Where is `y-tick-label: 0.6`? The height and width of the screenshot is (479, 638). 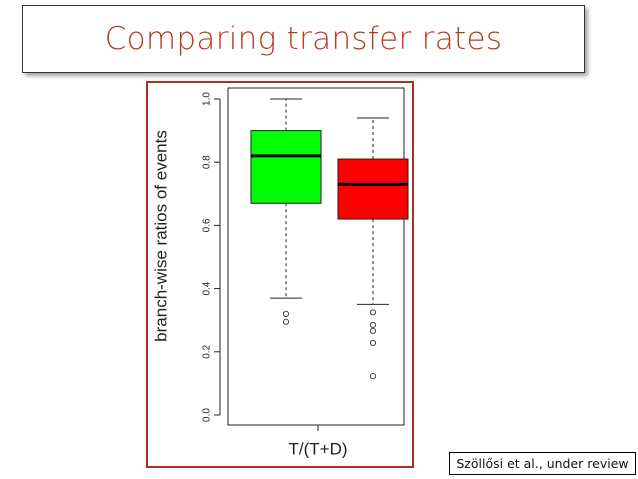 y-tick-label: 0.6 is located at coordinates (207, 225).